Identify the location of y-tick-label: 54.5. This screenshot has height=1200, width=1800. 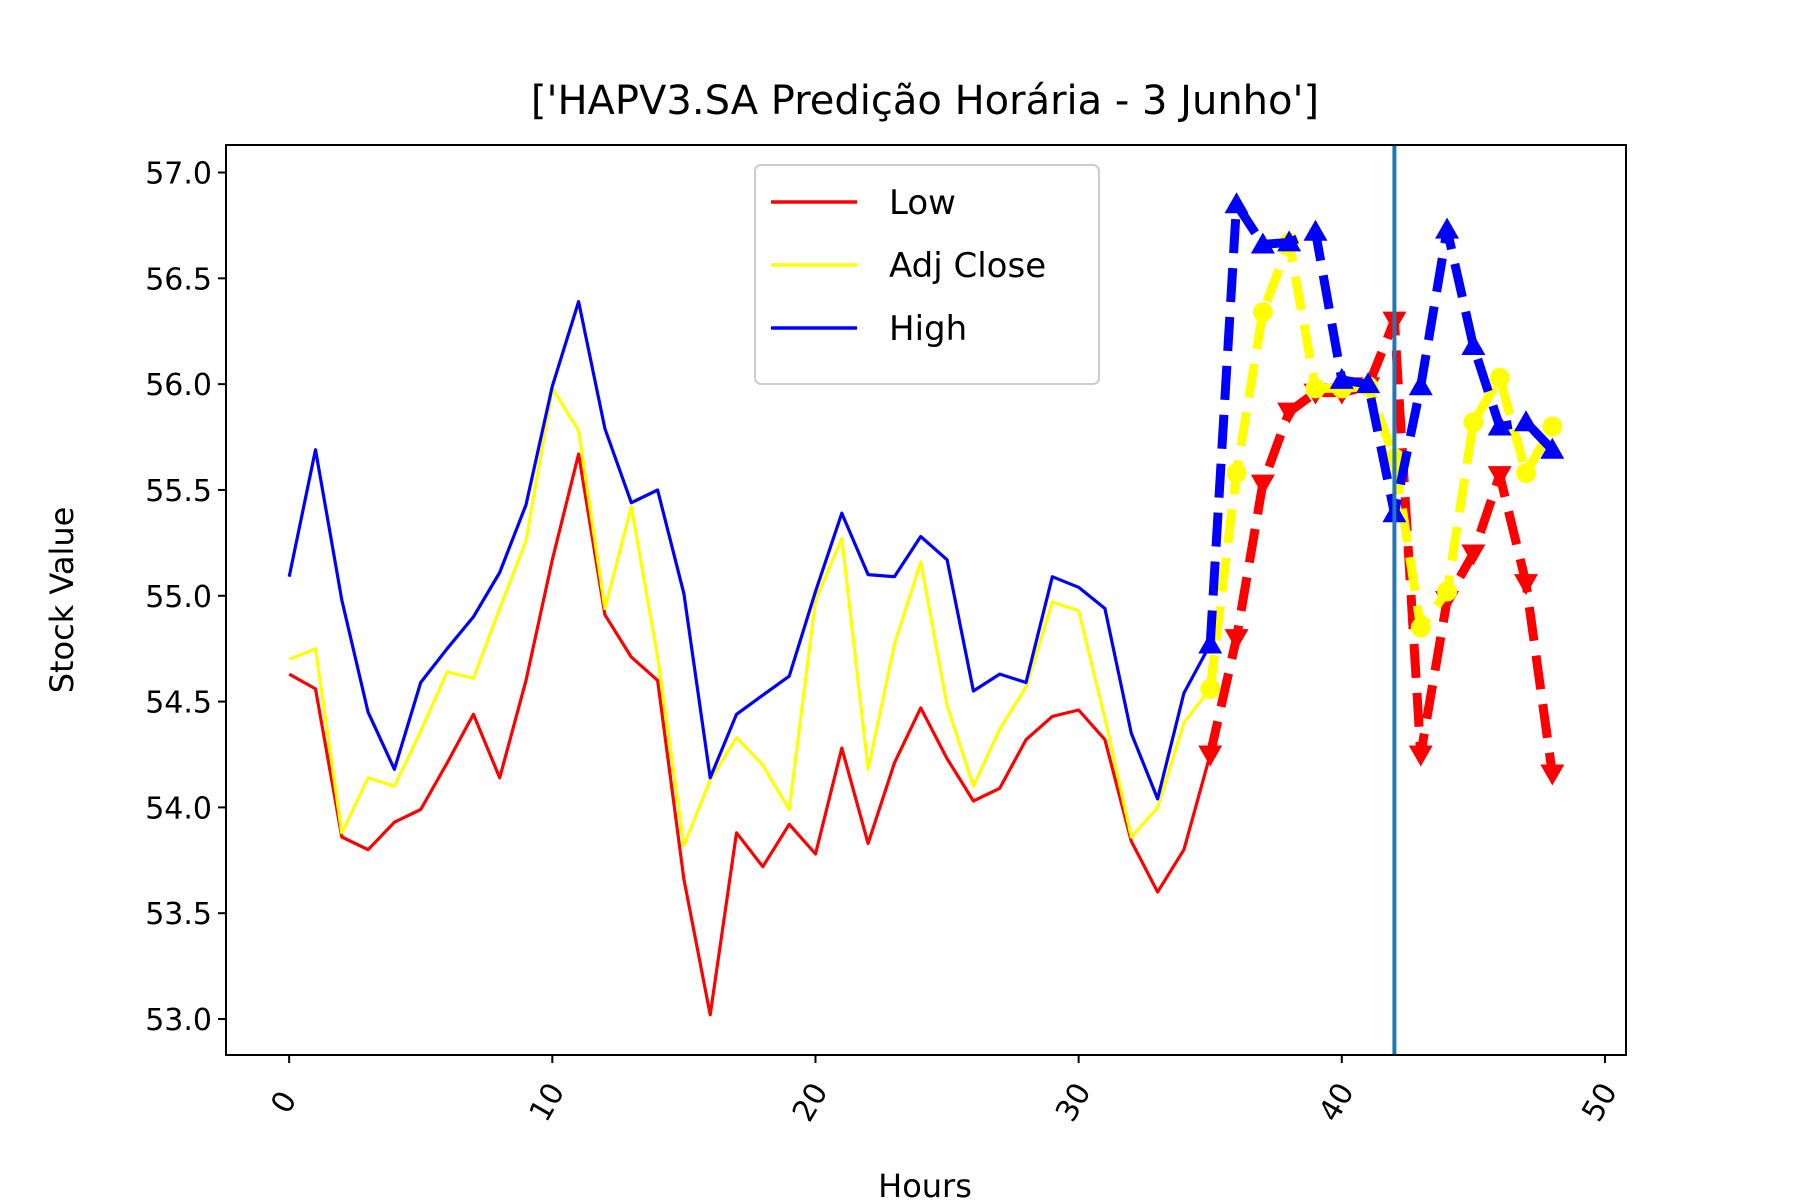
(178, 703).